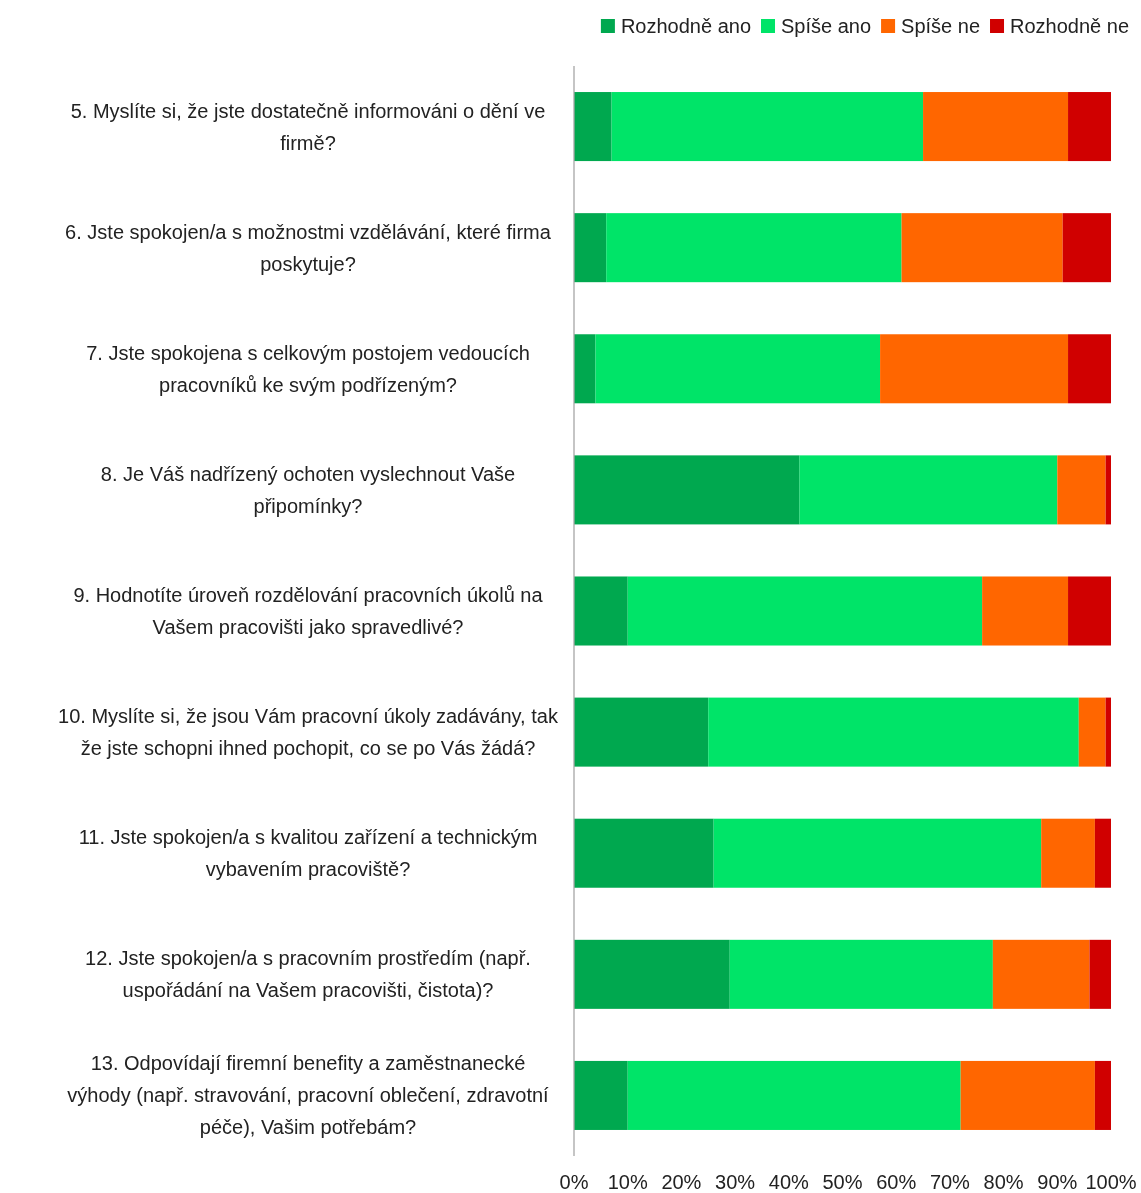 The width and height of the screenshot is (1141, 1193). Describe the element at coordinates (308, 368) in the screenshot. I see `y-tick-label: 7. Jste spokojena s celkovým postojem vedoucích pracovníků ke svým podřízeným?` at that location.